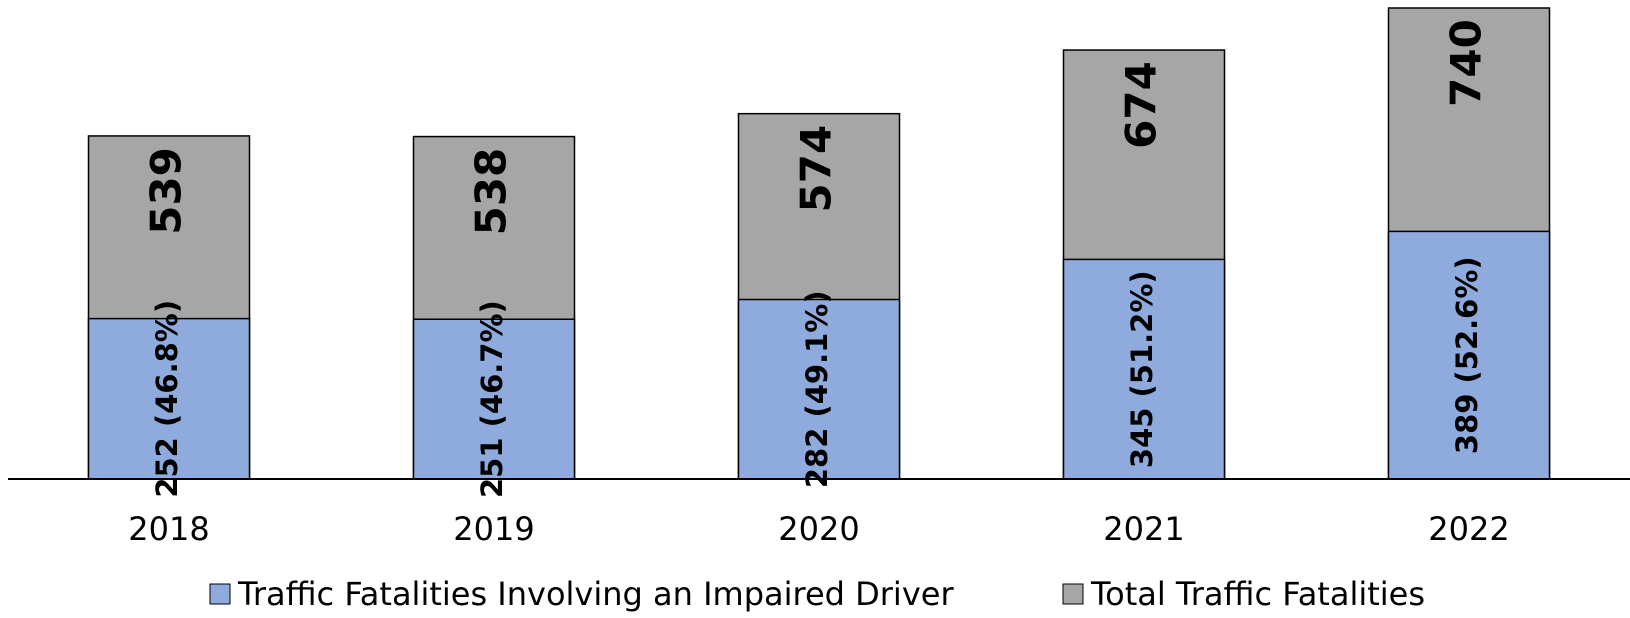  I want to click on data-label: 389 (52.6%), so click(1467, 355).